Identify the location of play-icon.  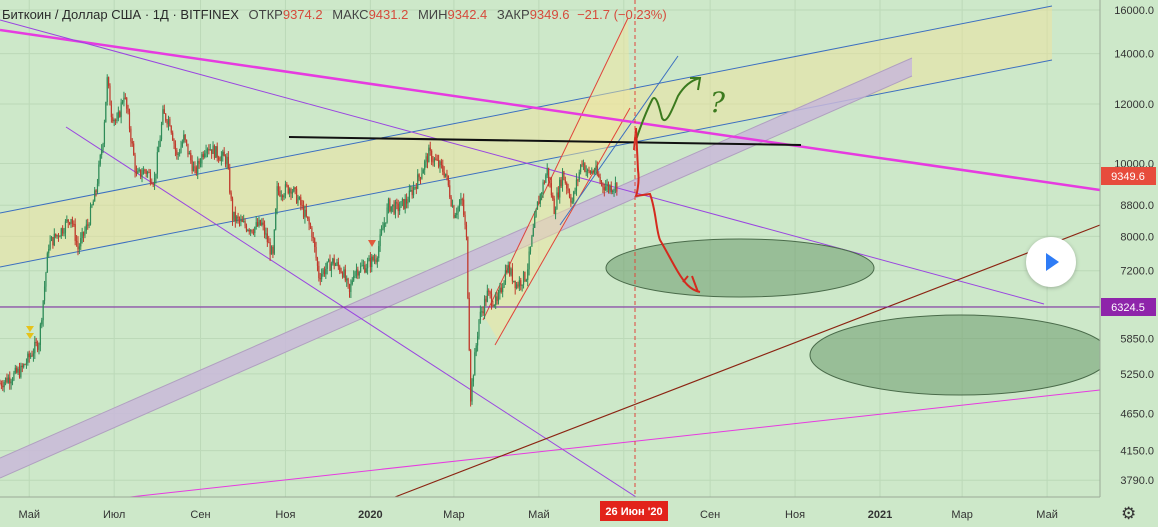
(1052, 262).